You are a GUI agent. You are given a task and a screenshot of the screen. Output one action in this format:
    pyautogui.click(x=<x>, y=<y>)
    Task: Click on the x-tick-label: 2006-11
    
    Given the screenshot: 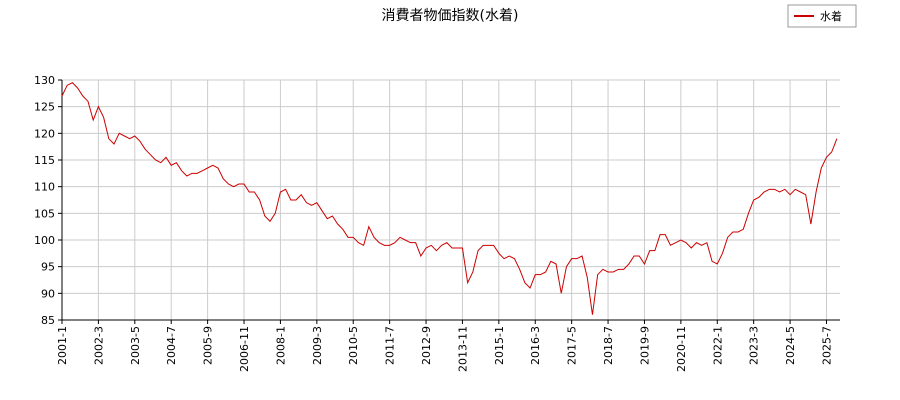 What is the action you would take?
    pyautogui.click(x=244, y=349)
    